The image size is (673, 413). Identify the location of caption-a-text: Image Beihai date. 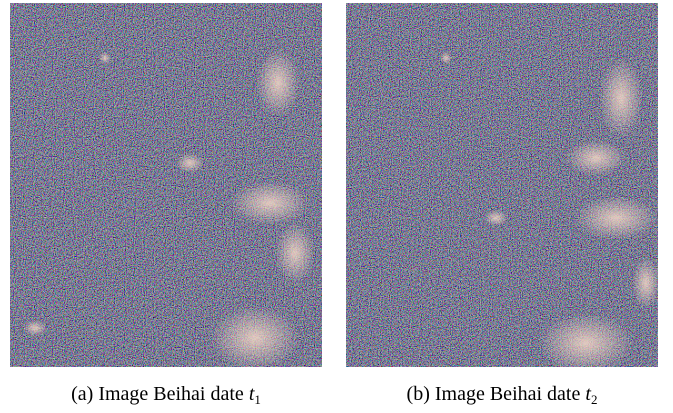
(171, 394).